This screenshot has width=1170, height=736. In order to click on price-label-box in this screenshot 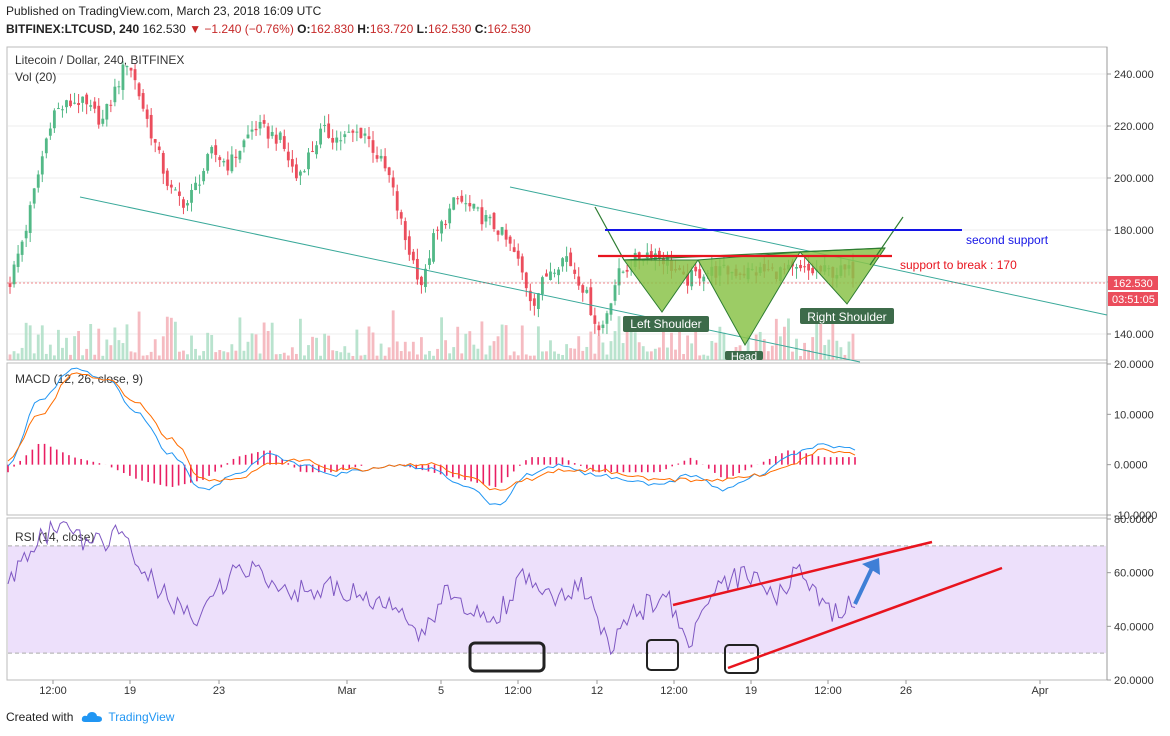, I will do `click(1133, 283)`.